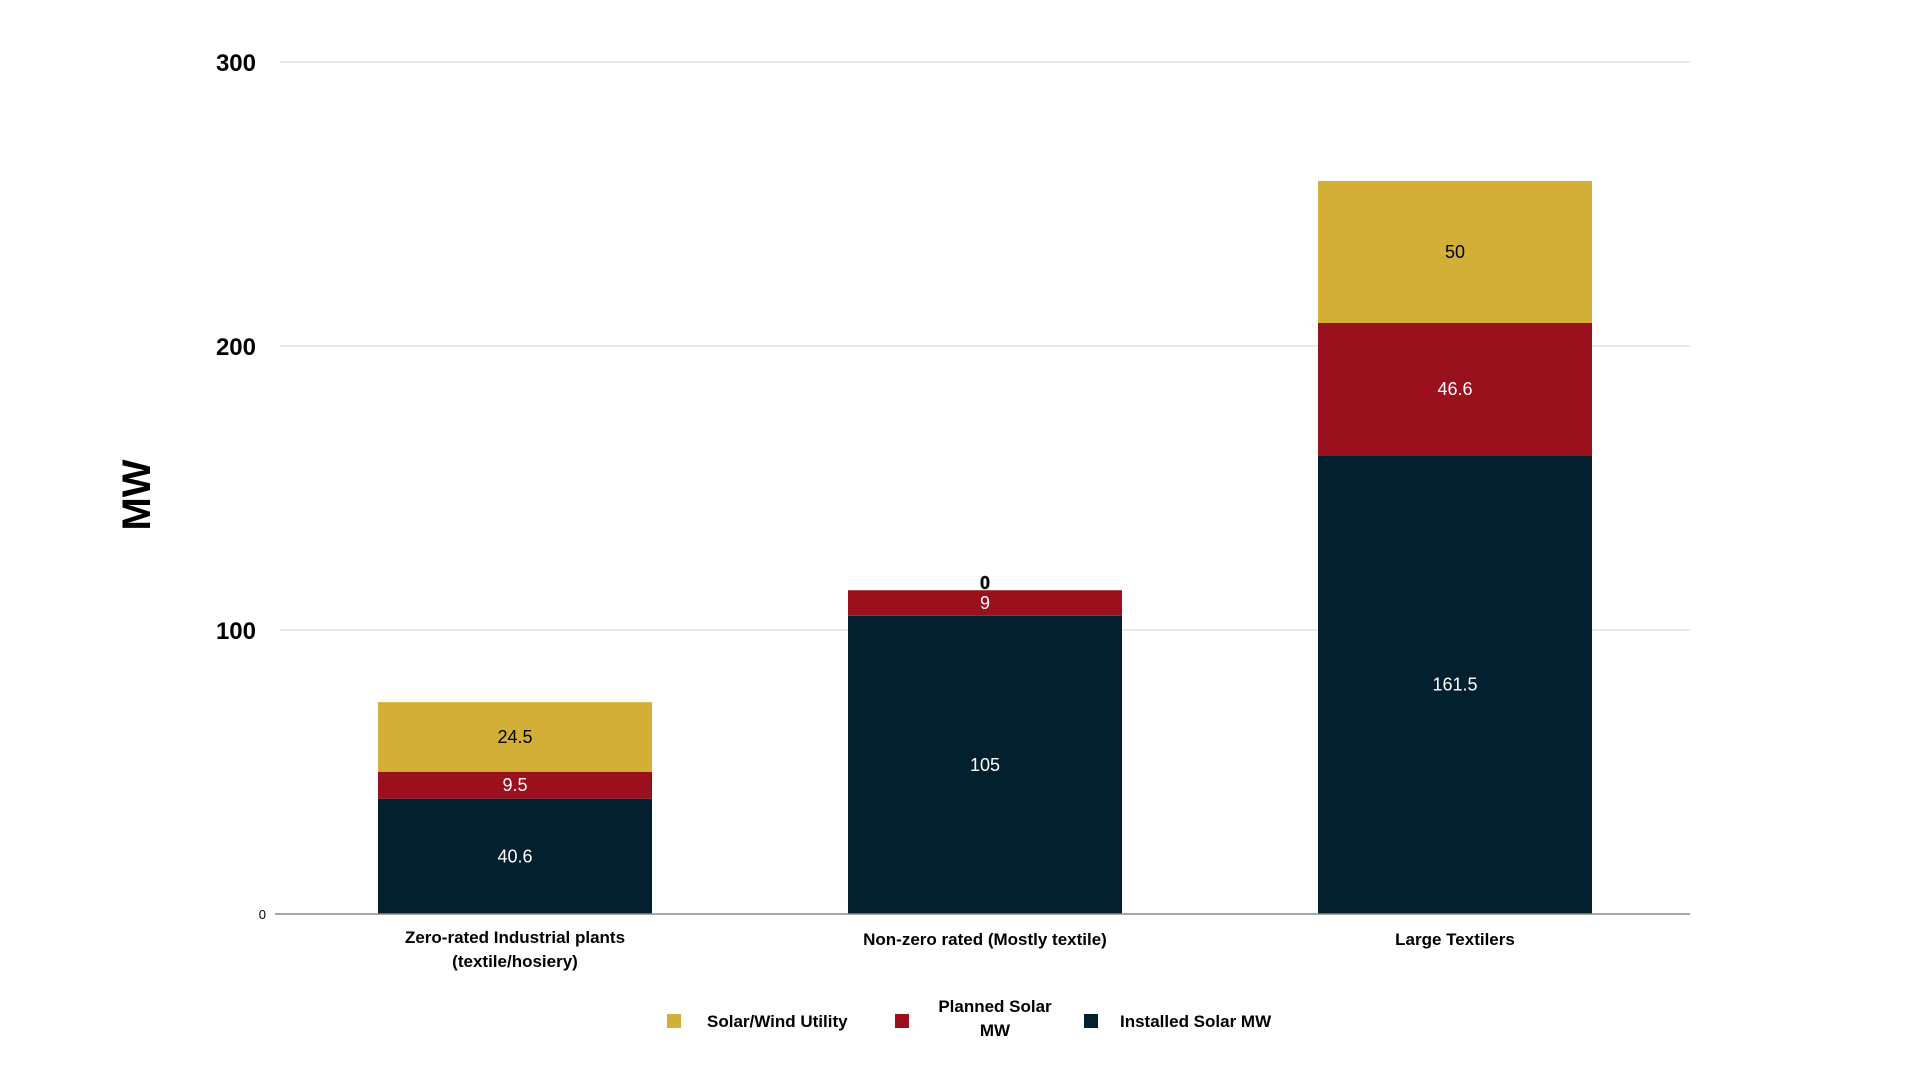 This screenshot has height=1080, width=1920. What do you see at coordinates (995, 1030) in the screenshot?
I see `legend-label: MW` at bounding box center [995, 1030].